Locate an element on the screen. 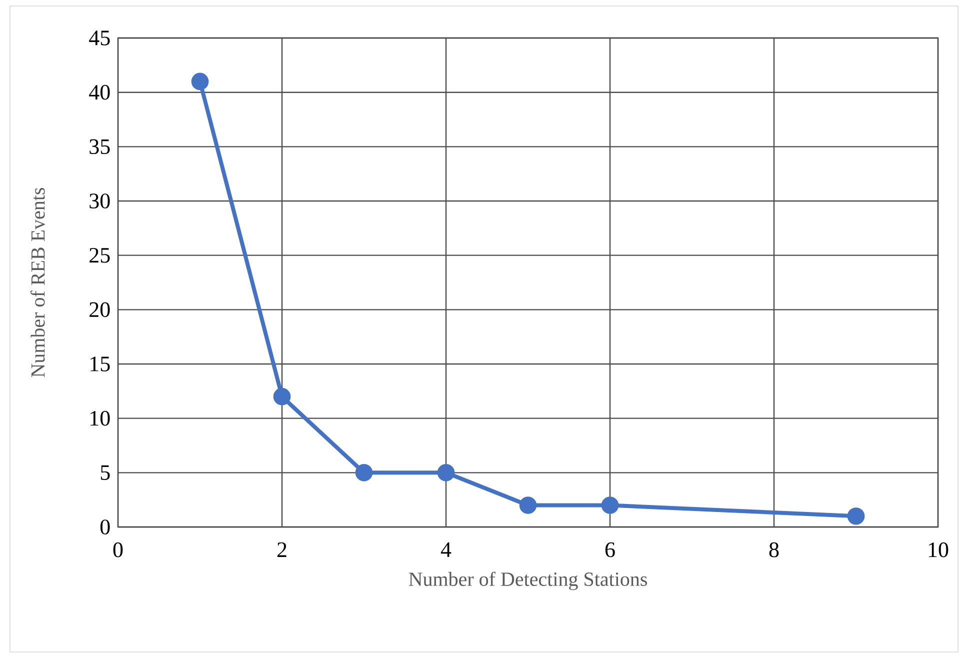  y-tick-label: 20 is located at coordinates (100, 310).